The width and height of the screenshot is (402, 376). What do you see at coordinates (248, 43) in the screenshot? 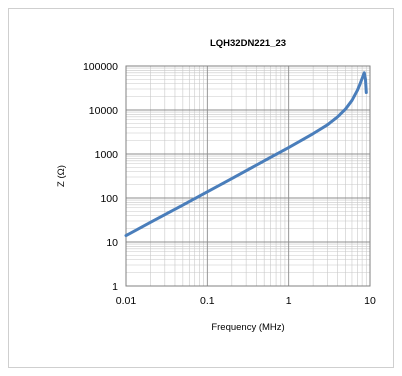
I see `chart-title: LQH32DN221_23` at bounding box center [248, 43].